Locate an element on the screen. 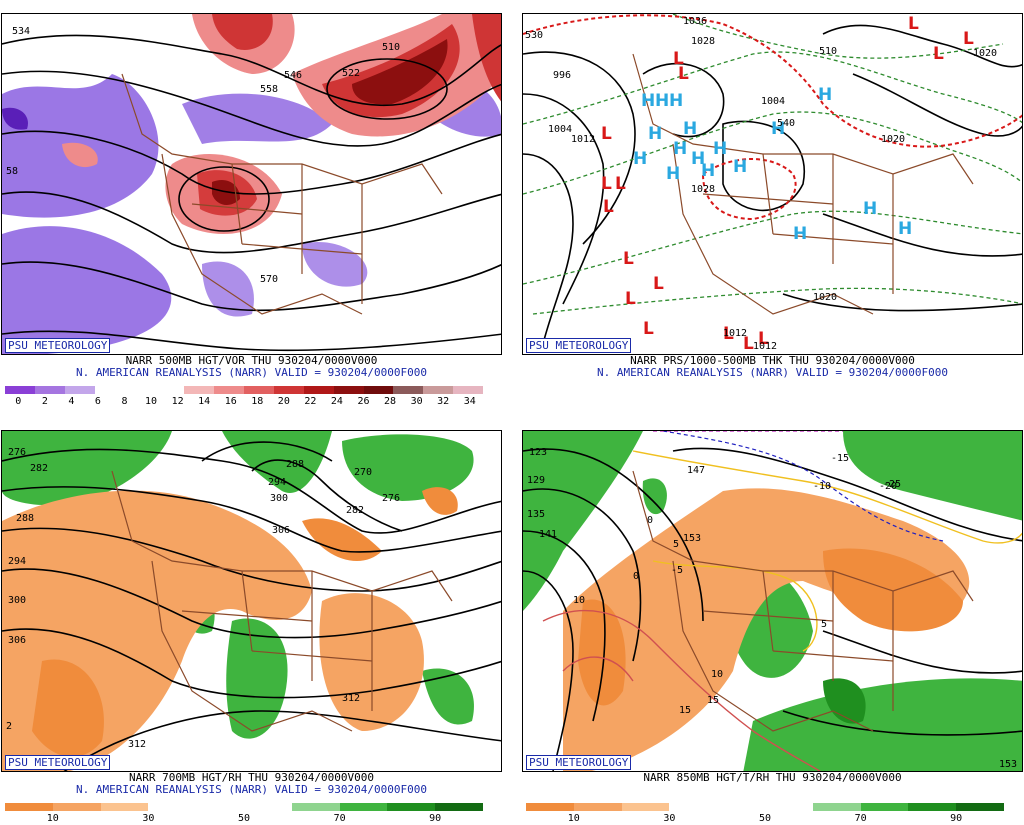 This screenshot has width=1024, height=825. svg-text: 294 is located at coordinates (277, 482).